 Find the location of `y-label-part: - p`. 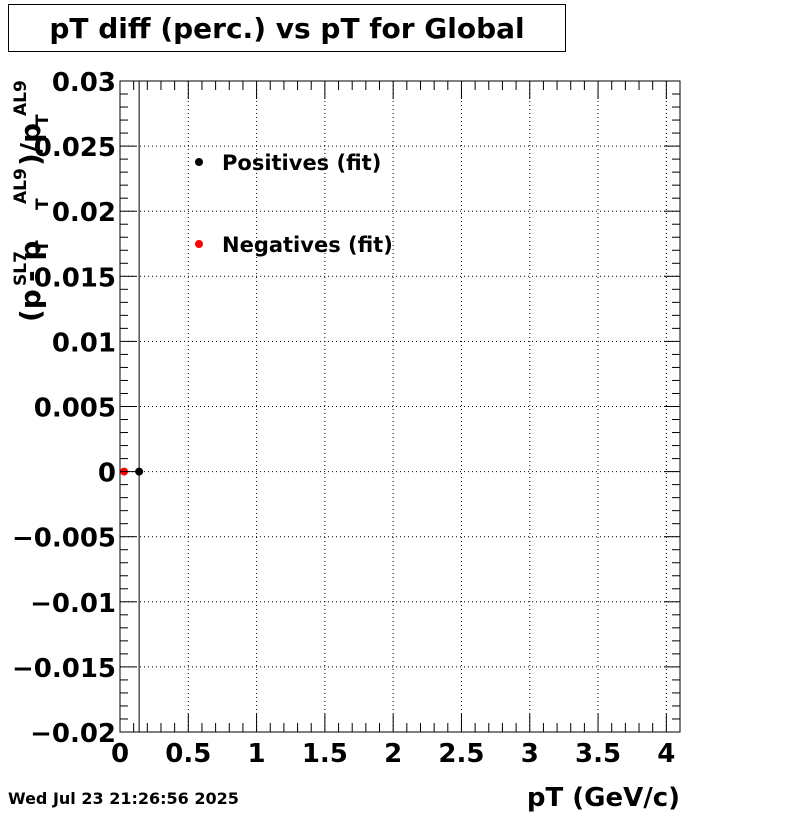

y-label-part: - p is located at coordinates (30, 261).